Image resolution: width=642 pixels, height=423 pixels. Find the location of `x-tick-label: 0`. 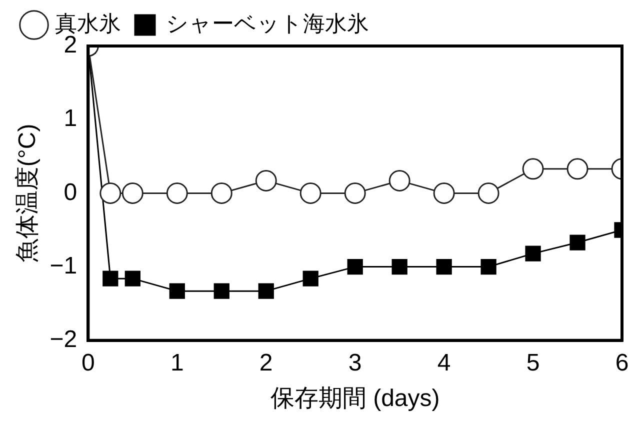

x-tick-label: 0 is located at coordinates (88, 362).